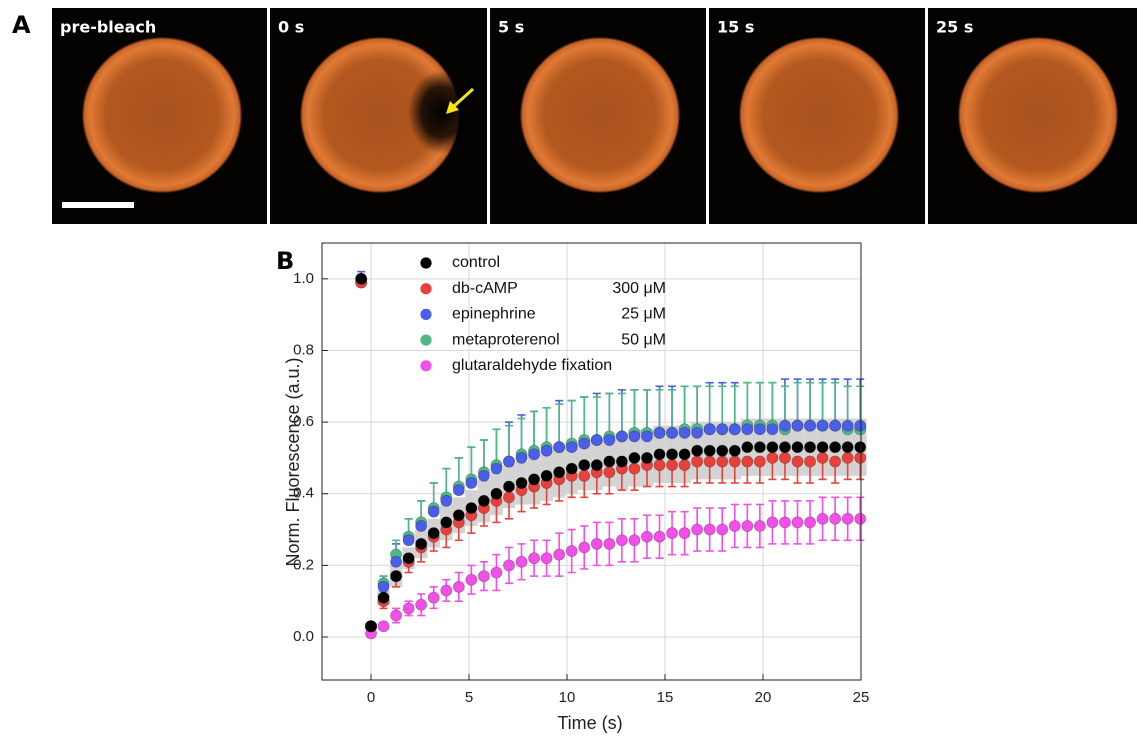  I want to click on x-tick-label: 10, so click(567, 697).